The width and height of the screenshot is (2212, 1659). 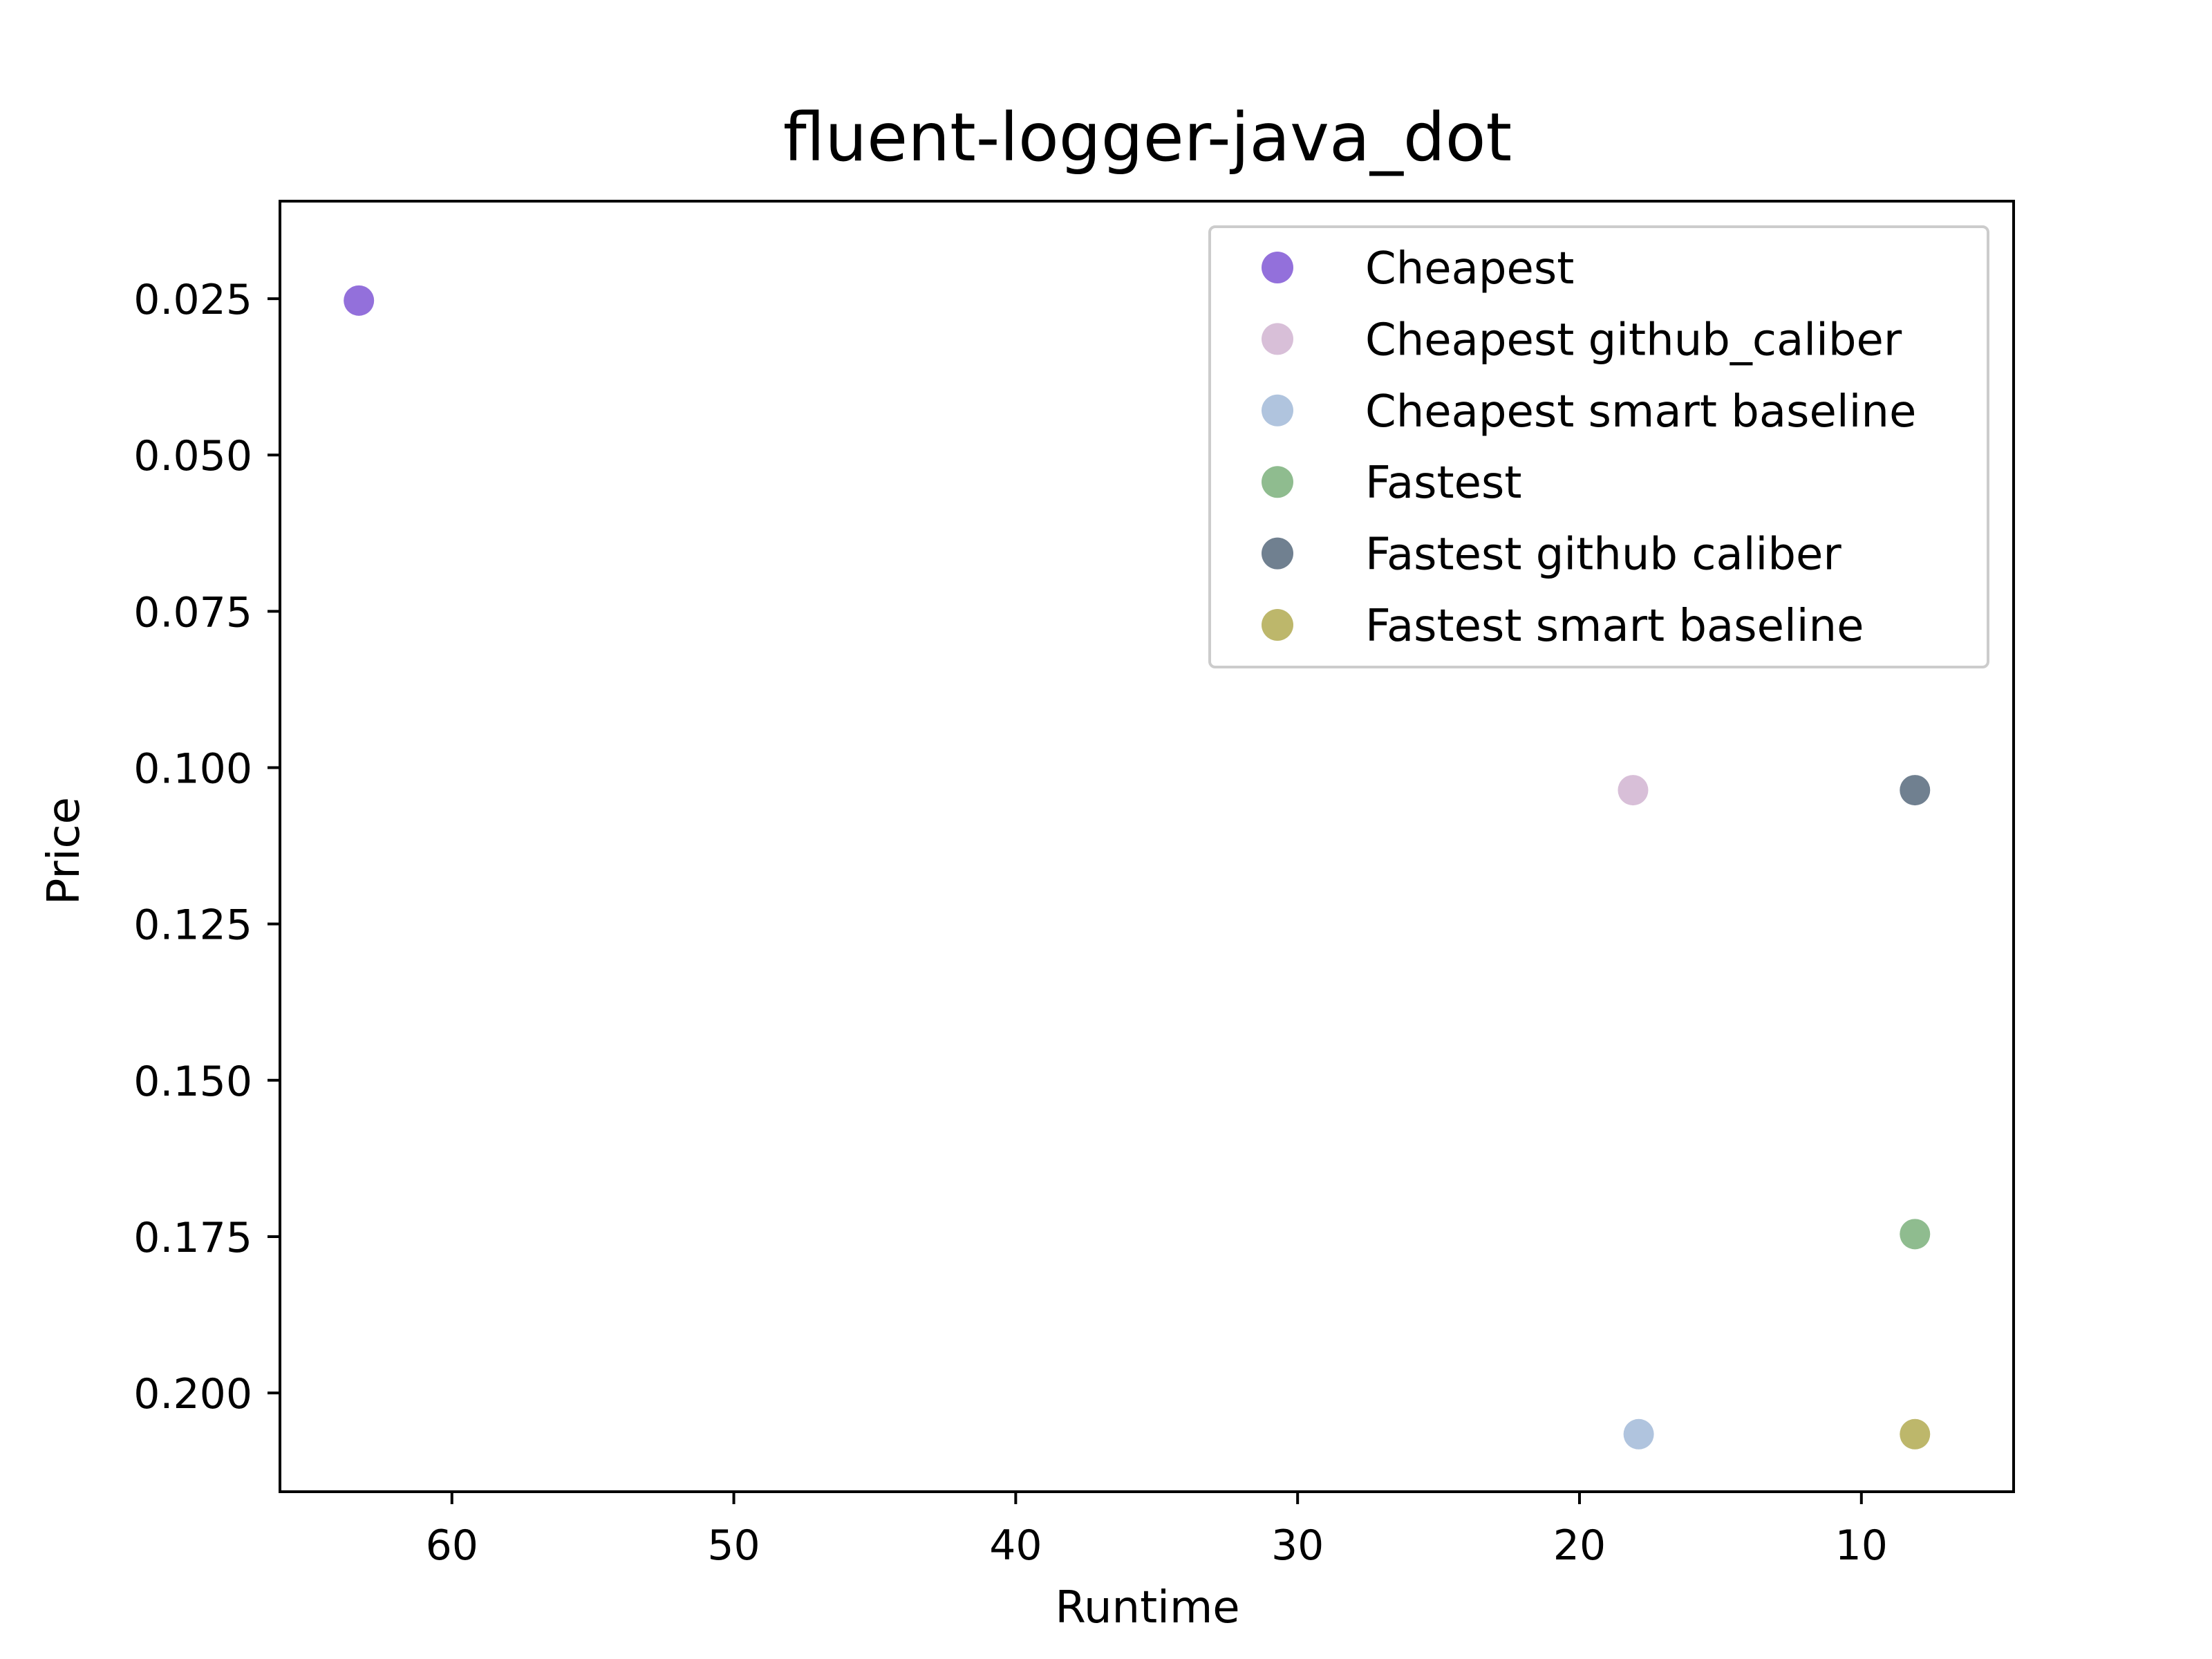 What do you see at coordinates (1443, 483) in the screenshot?
I see `legend-label: Fastest` at bounding box center [1443, 483].